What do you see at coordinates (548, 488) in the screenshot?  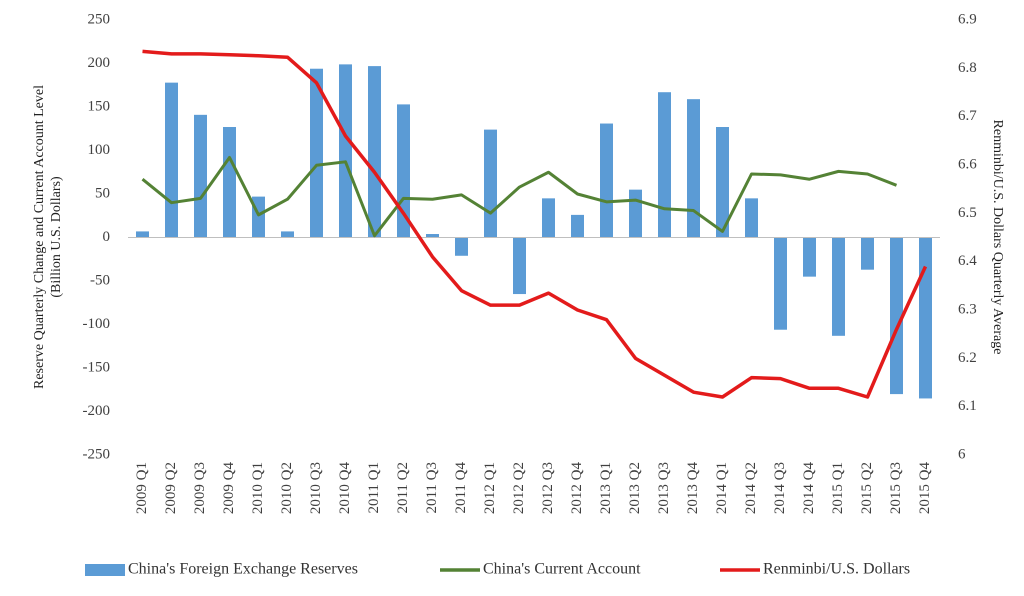 I see `x-tick-label: 2012 Q3` at bounding box center [548, 488].